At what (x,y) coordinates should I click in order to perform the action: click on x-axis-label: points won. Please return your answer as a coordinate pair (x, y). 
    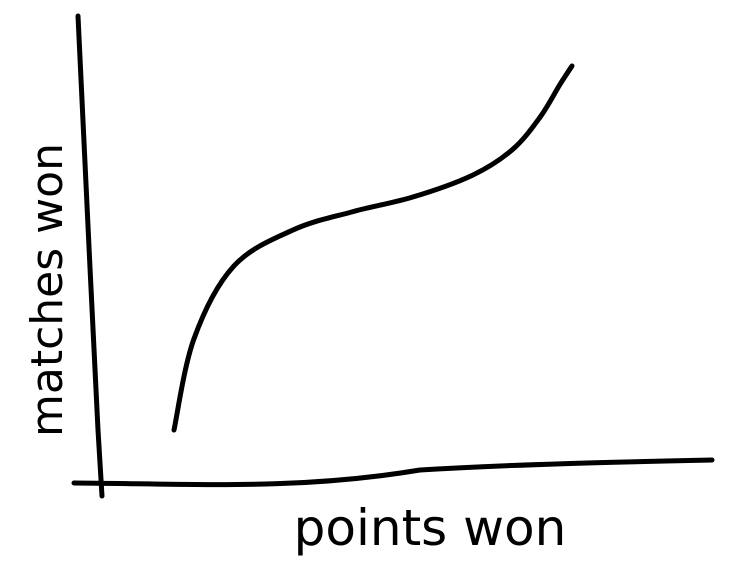
    Looking at the image, I should click on (430, 528).